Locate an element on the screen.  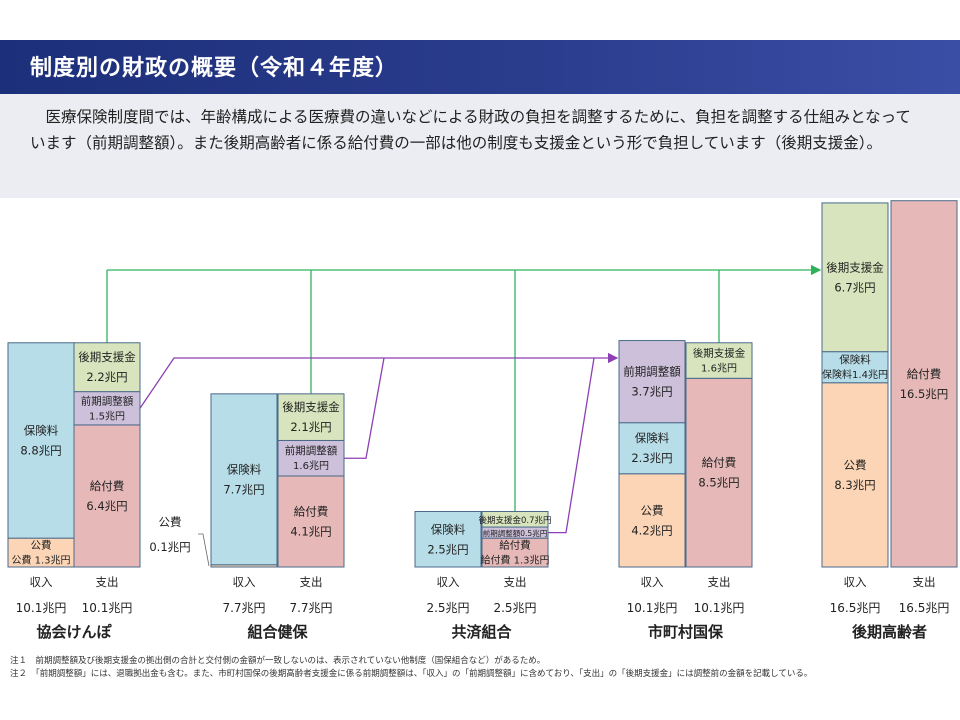
income-column-label-3: 収入 is located at coordinates (652, 582).